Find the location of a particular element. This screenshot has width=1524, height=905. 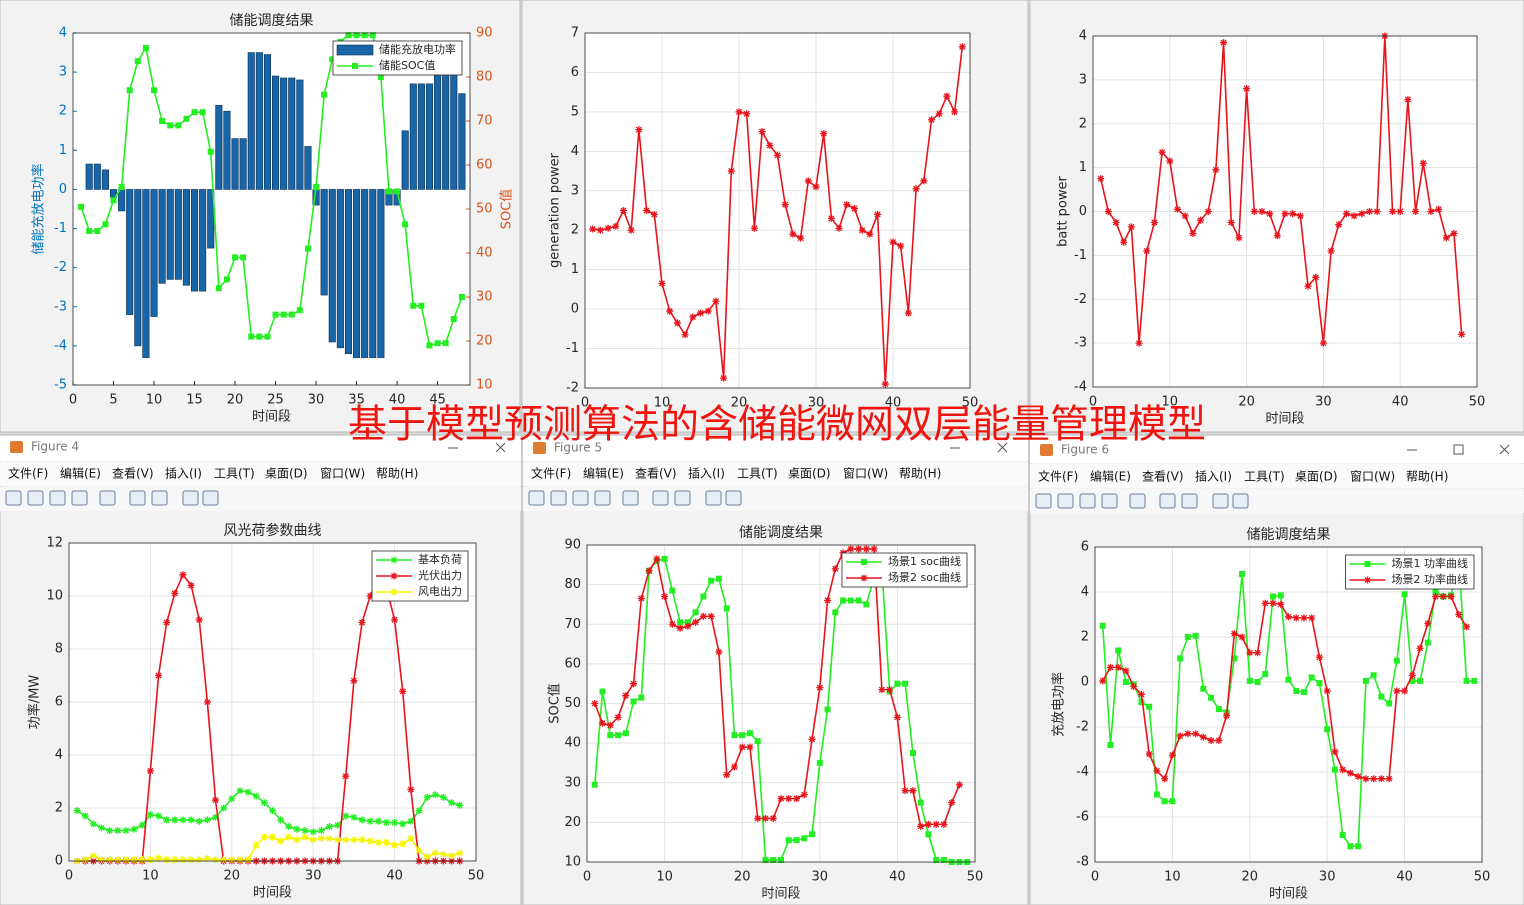

y-tick-label: 90 is located at coordinates (572, 545).